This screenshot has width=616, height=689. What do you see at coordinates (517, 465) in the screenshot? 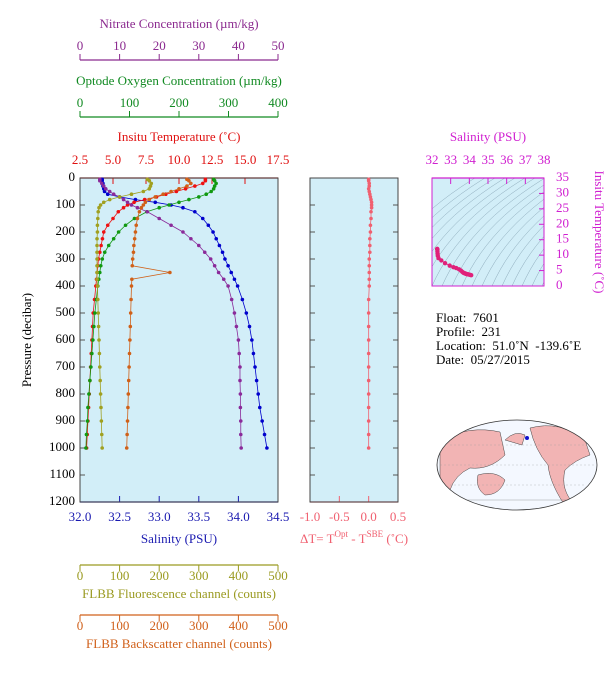
I see `globe-outline` at bounding box center [517, 465].